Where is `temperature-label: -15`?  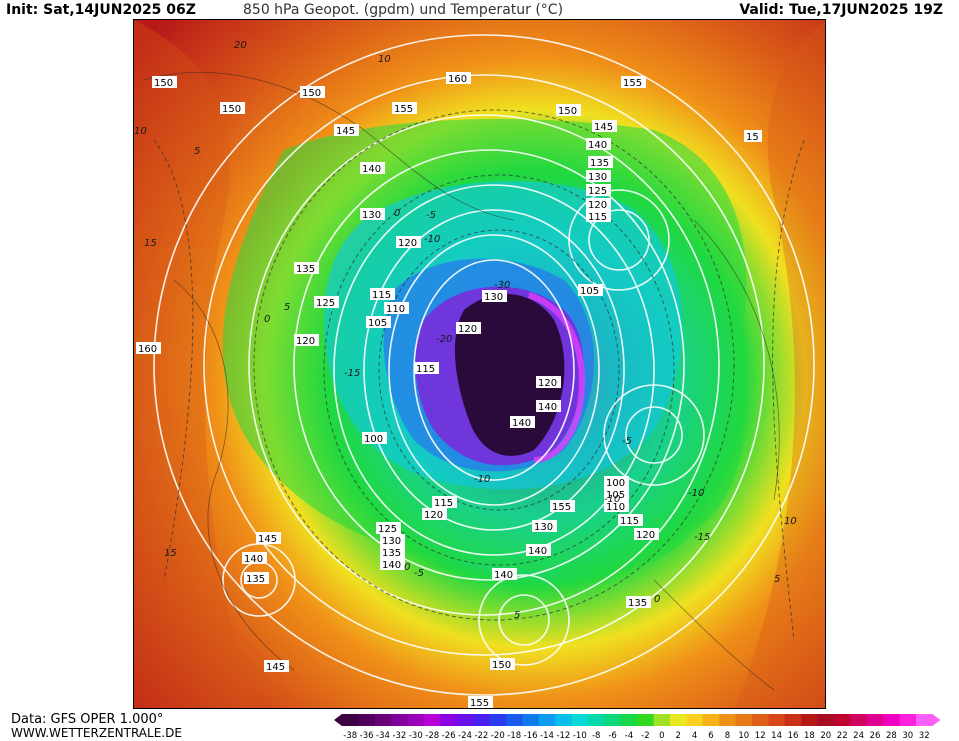 temperature-label: -15 is located at coordinates (352, 373).